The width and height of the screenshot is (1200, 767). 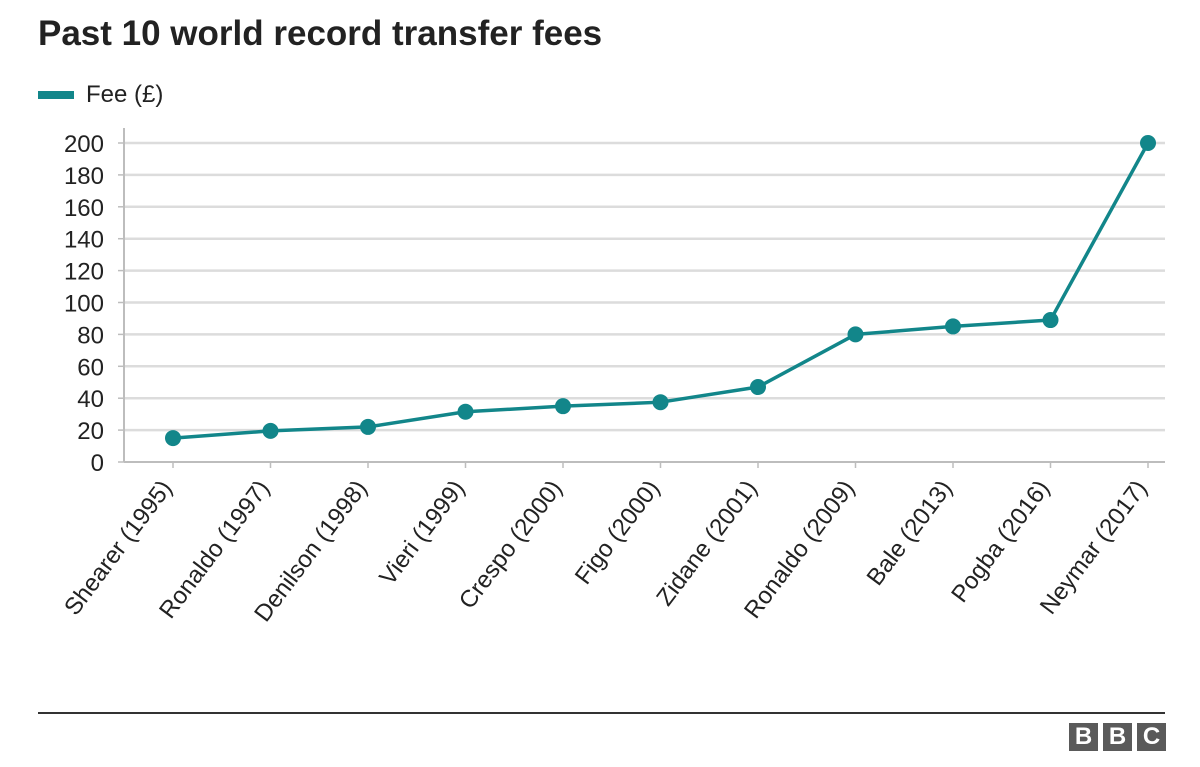 What do you see at coordinates (1151, 737) in the screenshot?
I see `logo-letter: C` at bounding box center [1151, 737].